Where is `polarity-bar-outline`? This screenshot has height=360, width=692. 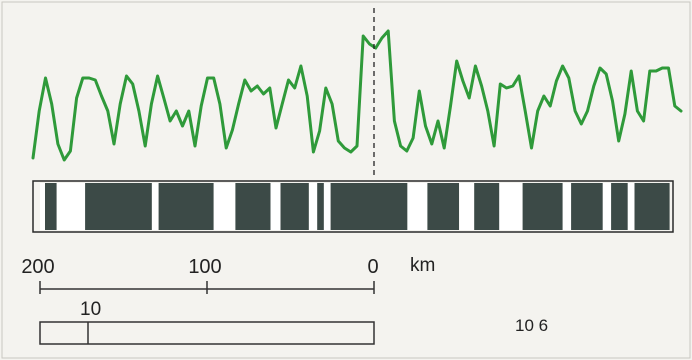 polarity-bar-outline is located at coordinates (353, 206).